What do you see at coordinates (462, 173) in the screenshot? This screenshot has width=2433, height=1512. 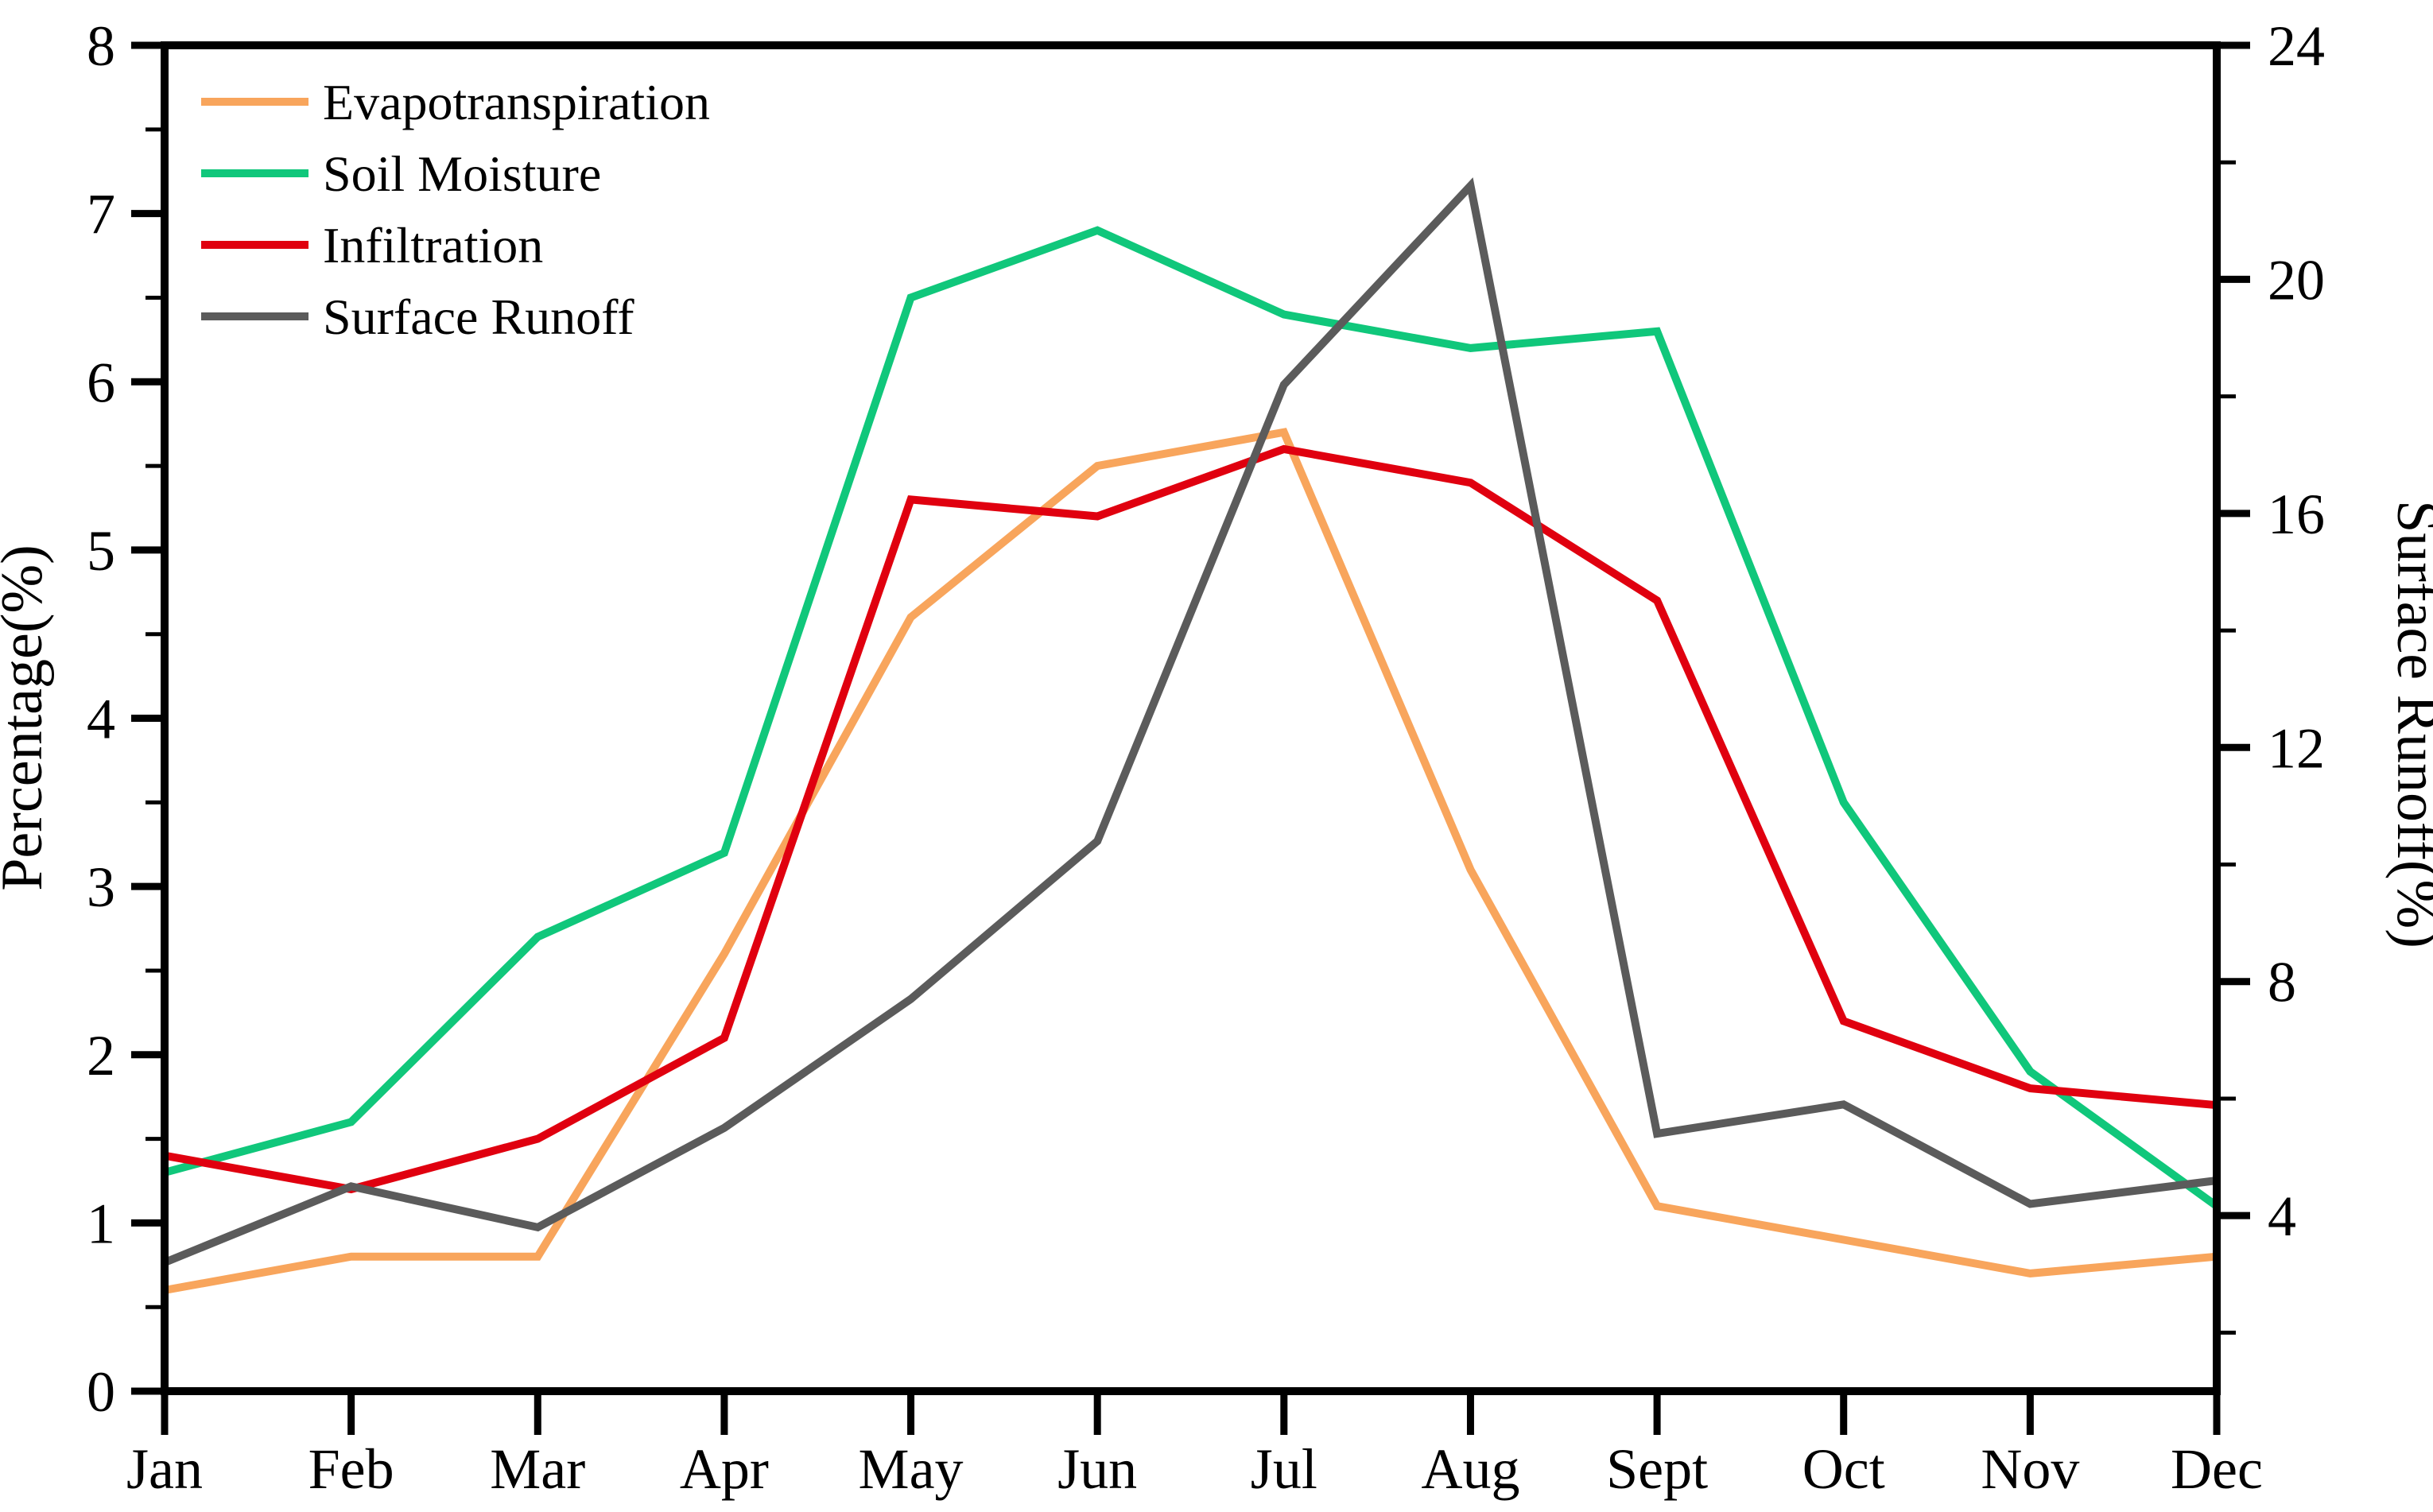 I see `legend-label: Soil Moisture` at bounding box center [462, 173].